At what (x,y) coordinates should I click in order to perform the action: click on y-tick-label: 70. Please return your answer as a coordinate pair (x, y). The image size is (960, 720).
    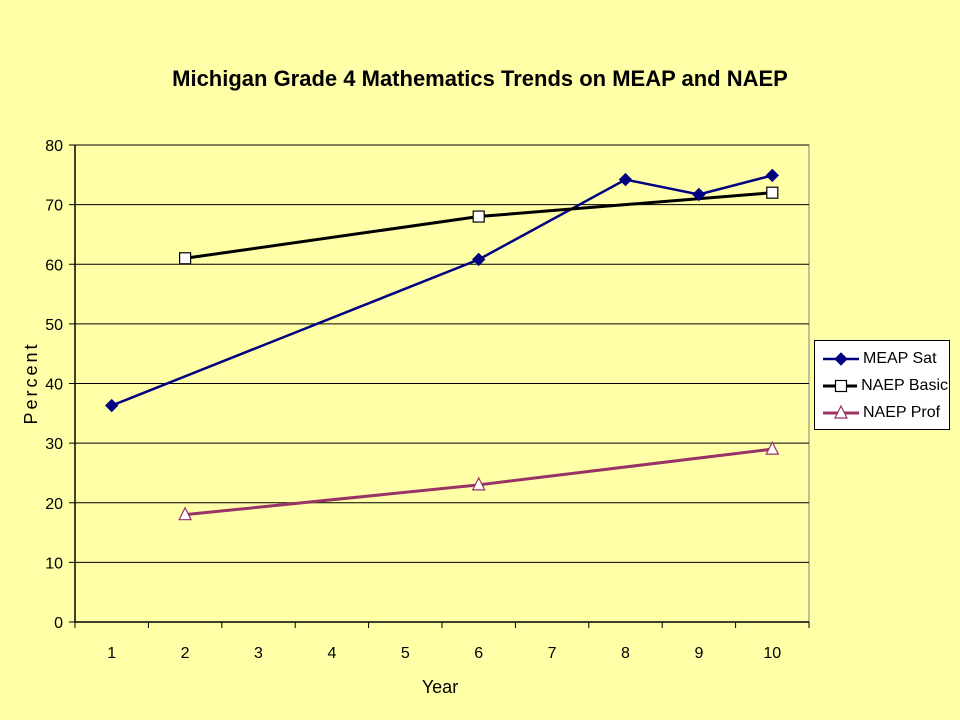
    Looking at the image, I should click on (54, 206).